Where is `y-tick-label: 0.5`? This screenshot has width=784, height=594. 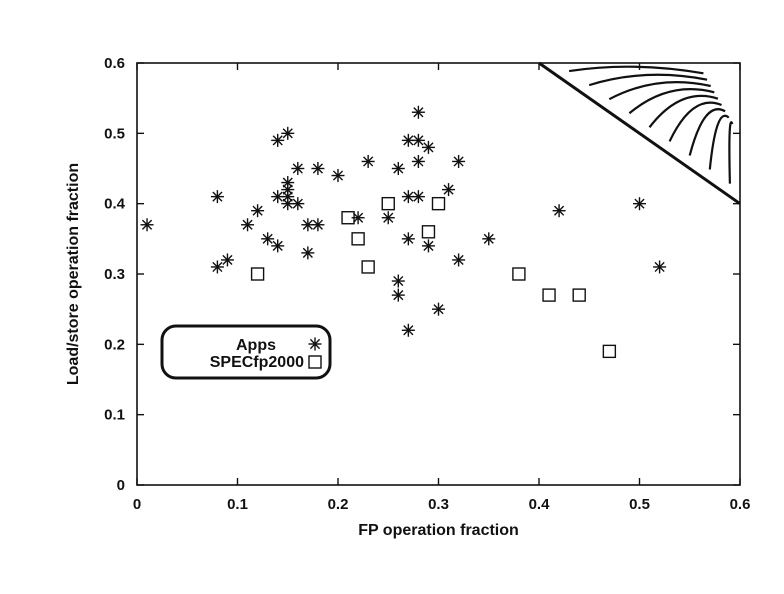
y-tick-label: 0.5 is located at coordinates (114, 133).